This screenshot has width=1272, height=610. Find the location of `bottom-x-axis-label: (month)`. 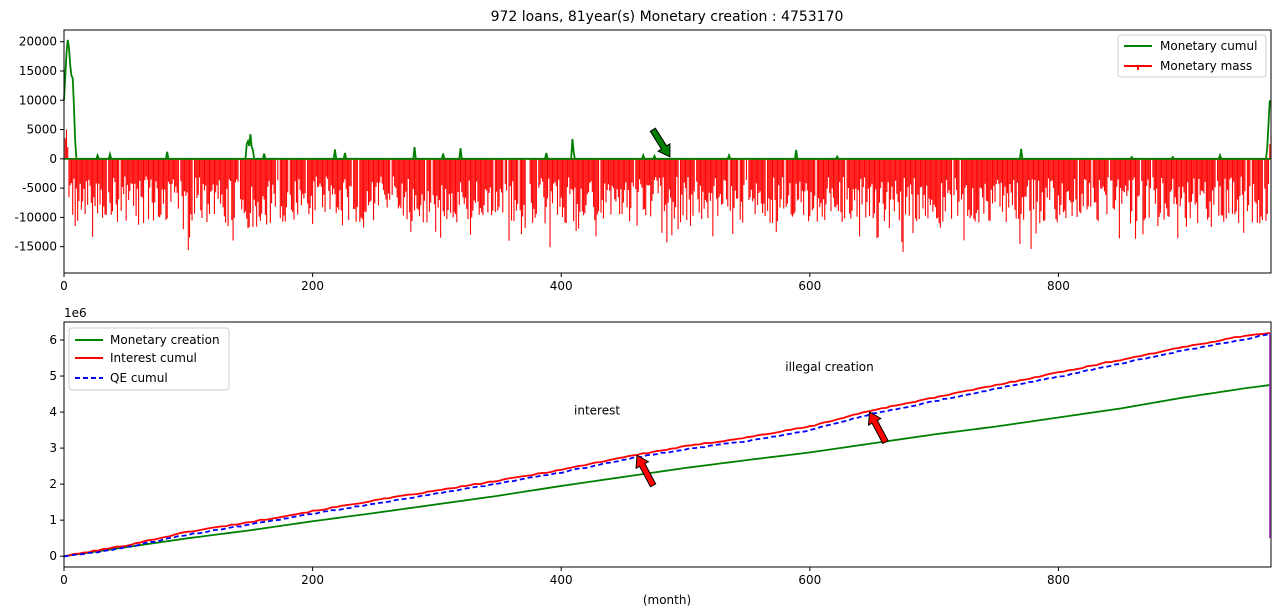

bottom-x-axis-label: (month) is located at coordinates (667, 600).